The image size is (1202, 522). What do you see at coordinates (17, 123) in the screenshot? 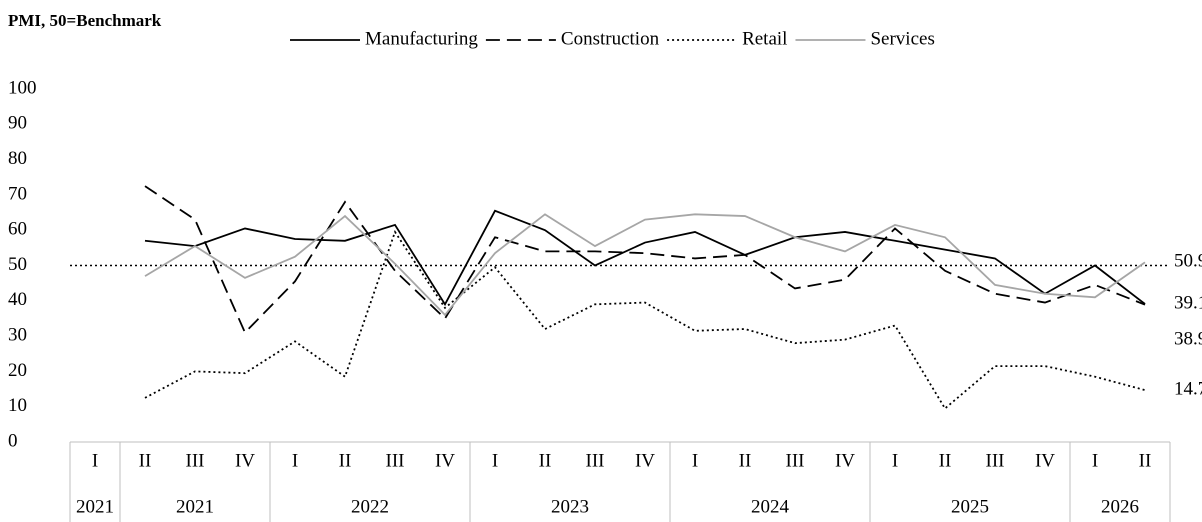
I see `y-tick-label: 90` at bounding box center [17, 123].